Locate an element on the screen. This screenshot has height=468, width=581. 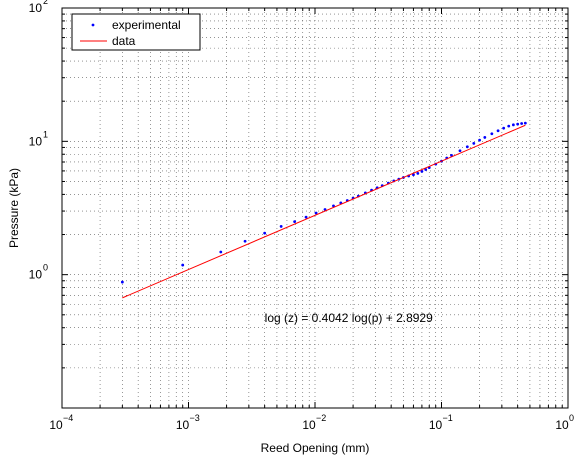
x-tick-exponent: 0 is located at coordinates (571, 418).